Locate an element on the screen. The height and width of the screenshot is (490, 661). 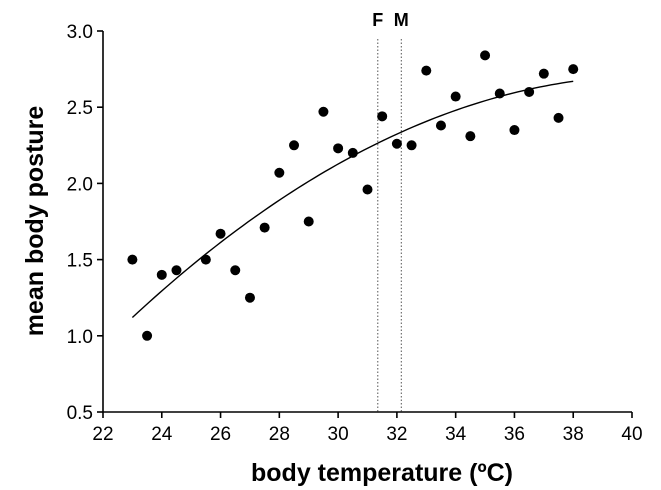
x-tick-label: 28 is located at coordinates (279, 434).